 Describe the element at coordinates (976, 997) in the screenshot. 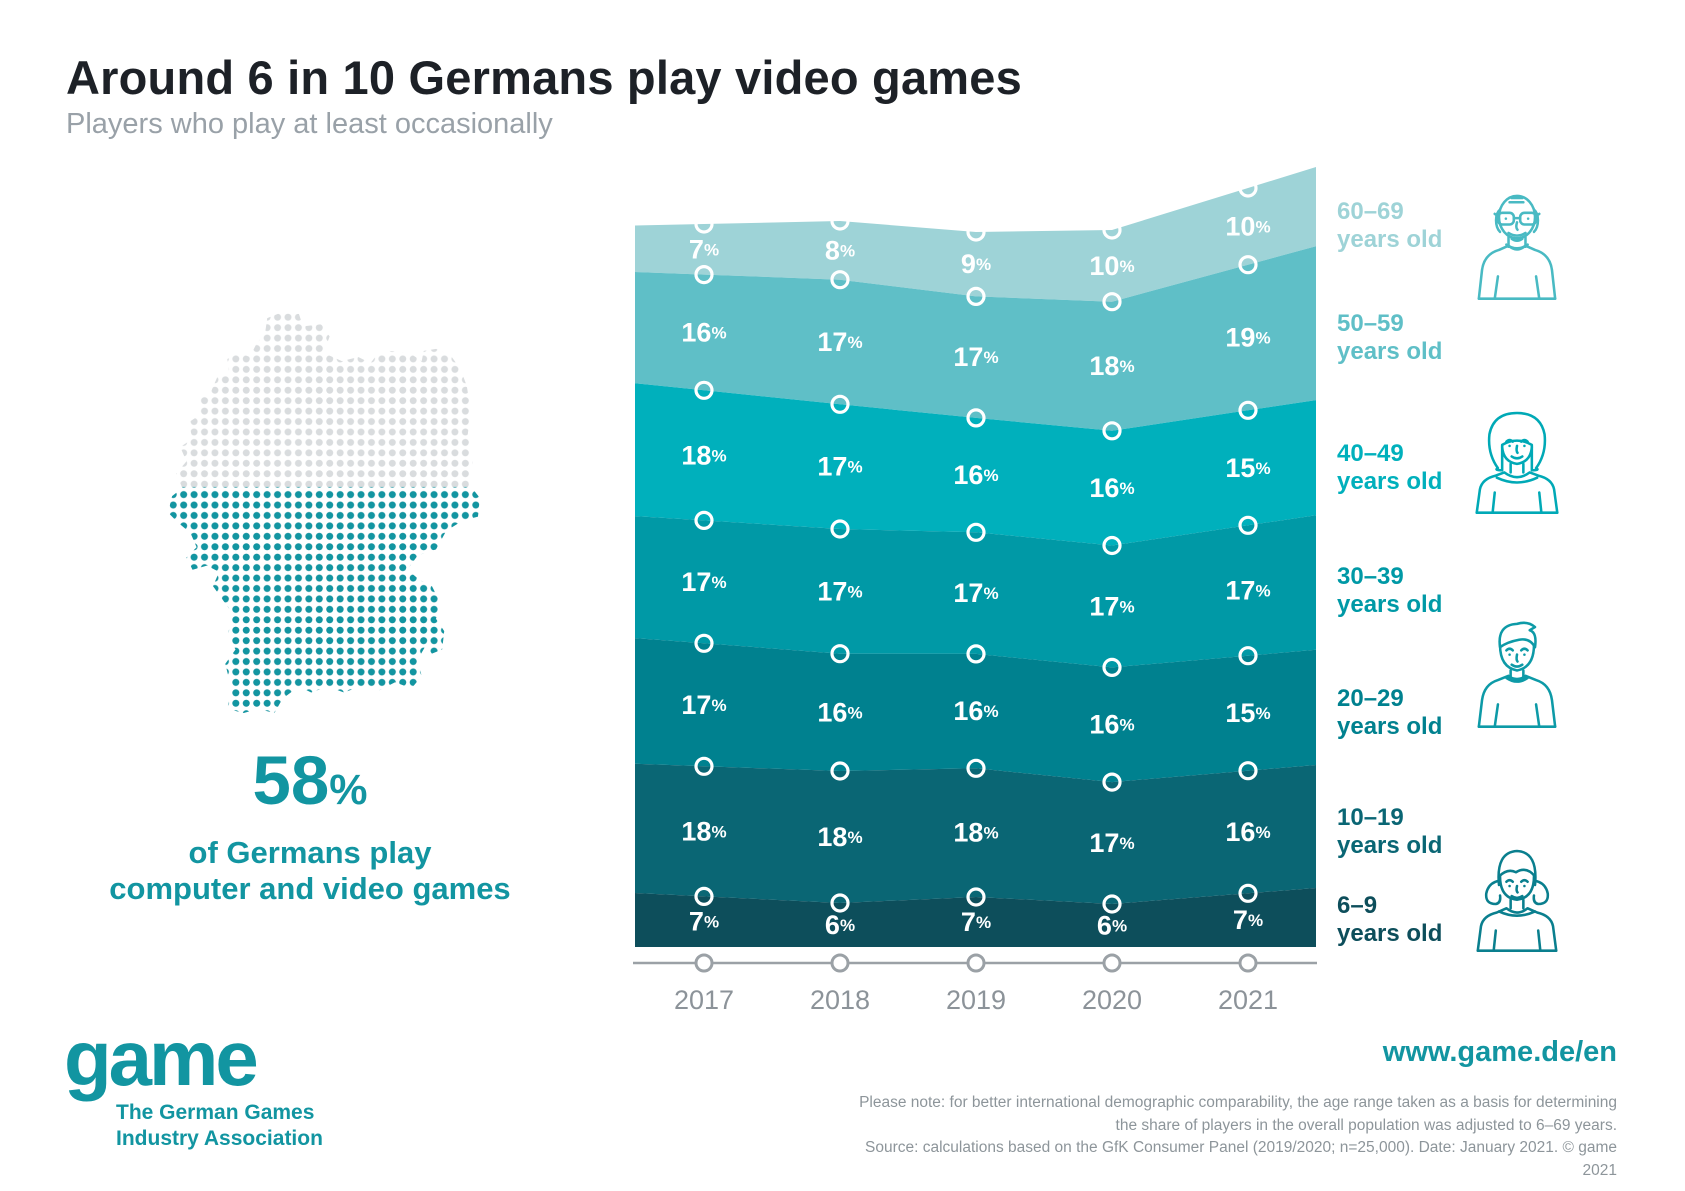

I see `x-axis-year-label: 2019` at that location.